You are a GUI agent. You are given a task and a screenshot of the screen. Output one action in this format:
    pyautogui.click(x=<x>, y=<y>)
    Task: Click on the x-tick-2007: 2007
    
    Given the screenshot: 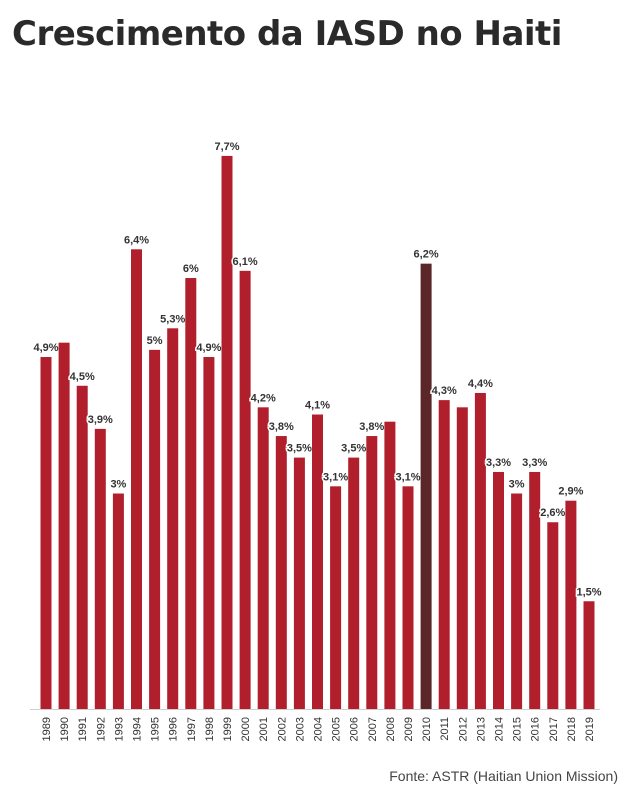 What is the action you would take?
    pyautogui.click(x=373, y=729)
    